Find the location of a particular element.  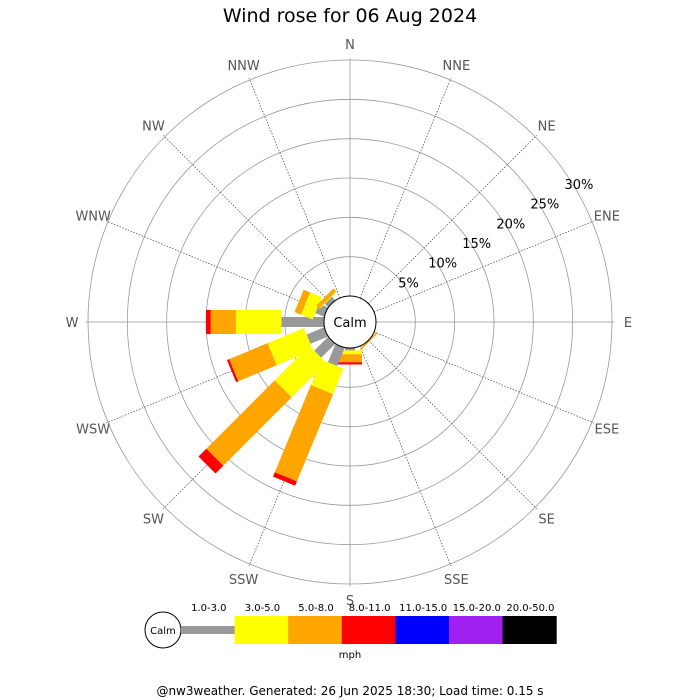

legend-bin-label: 11.0-15.0 is located at coordinates (423, 608).